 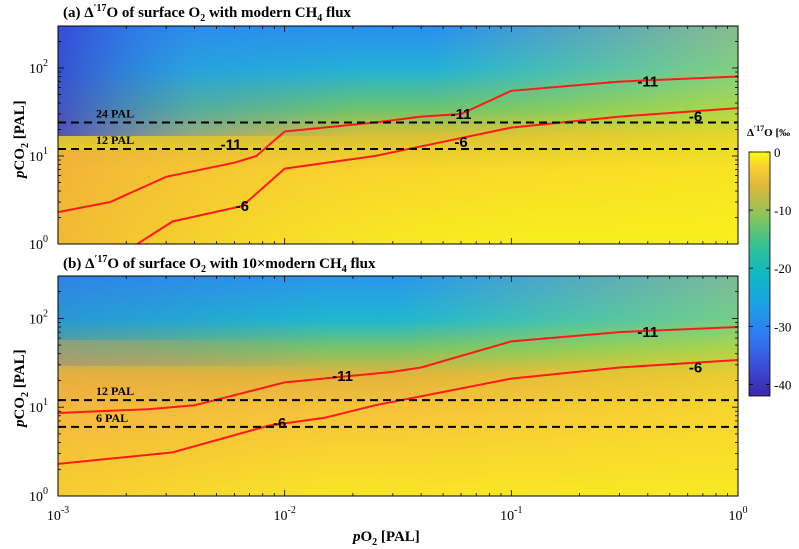 What do you see at coordinates (782, 326) in the screenshot?
I see `colorbar-tick-label: -30` at bounding box center [782, 326].